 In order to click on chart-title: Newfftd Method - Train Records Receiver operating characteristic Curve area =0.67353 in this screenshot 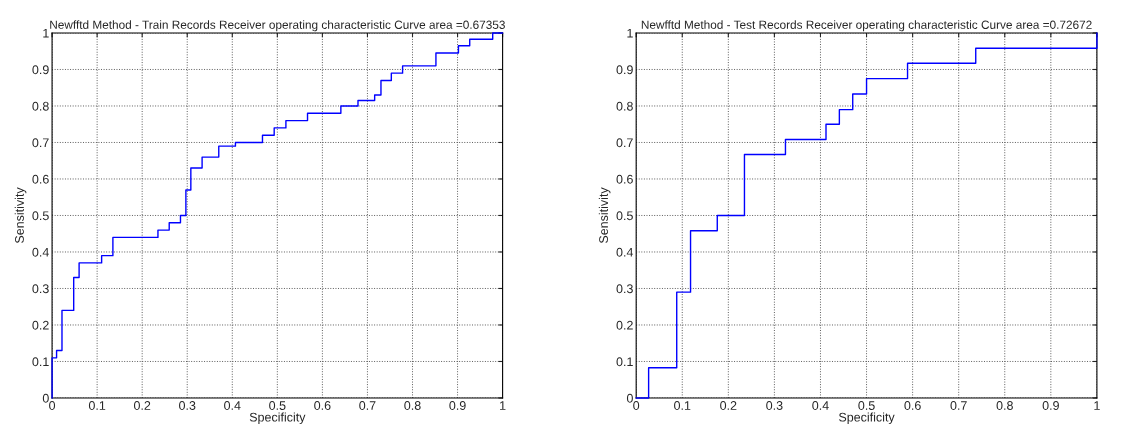, I will do `click(277, 26)`.